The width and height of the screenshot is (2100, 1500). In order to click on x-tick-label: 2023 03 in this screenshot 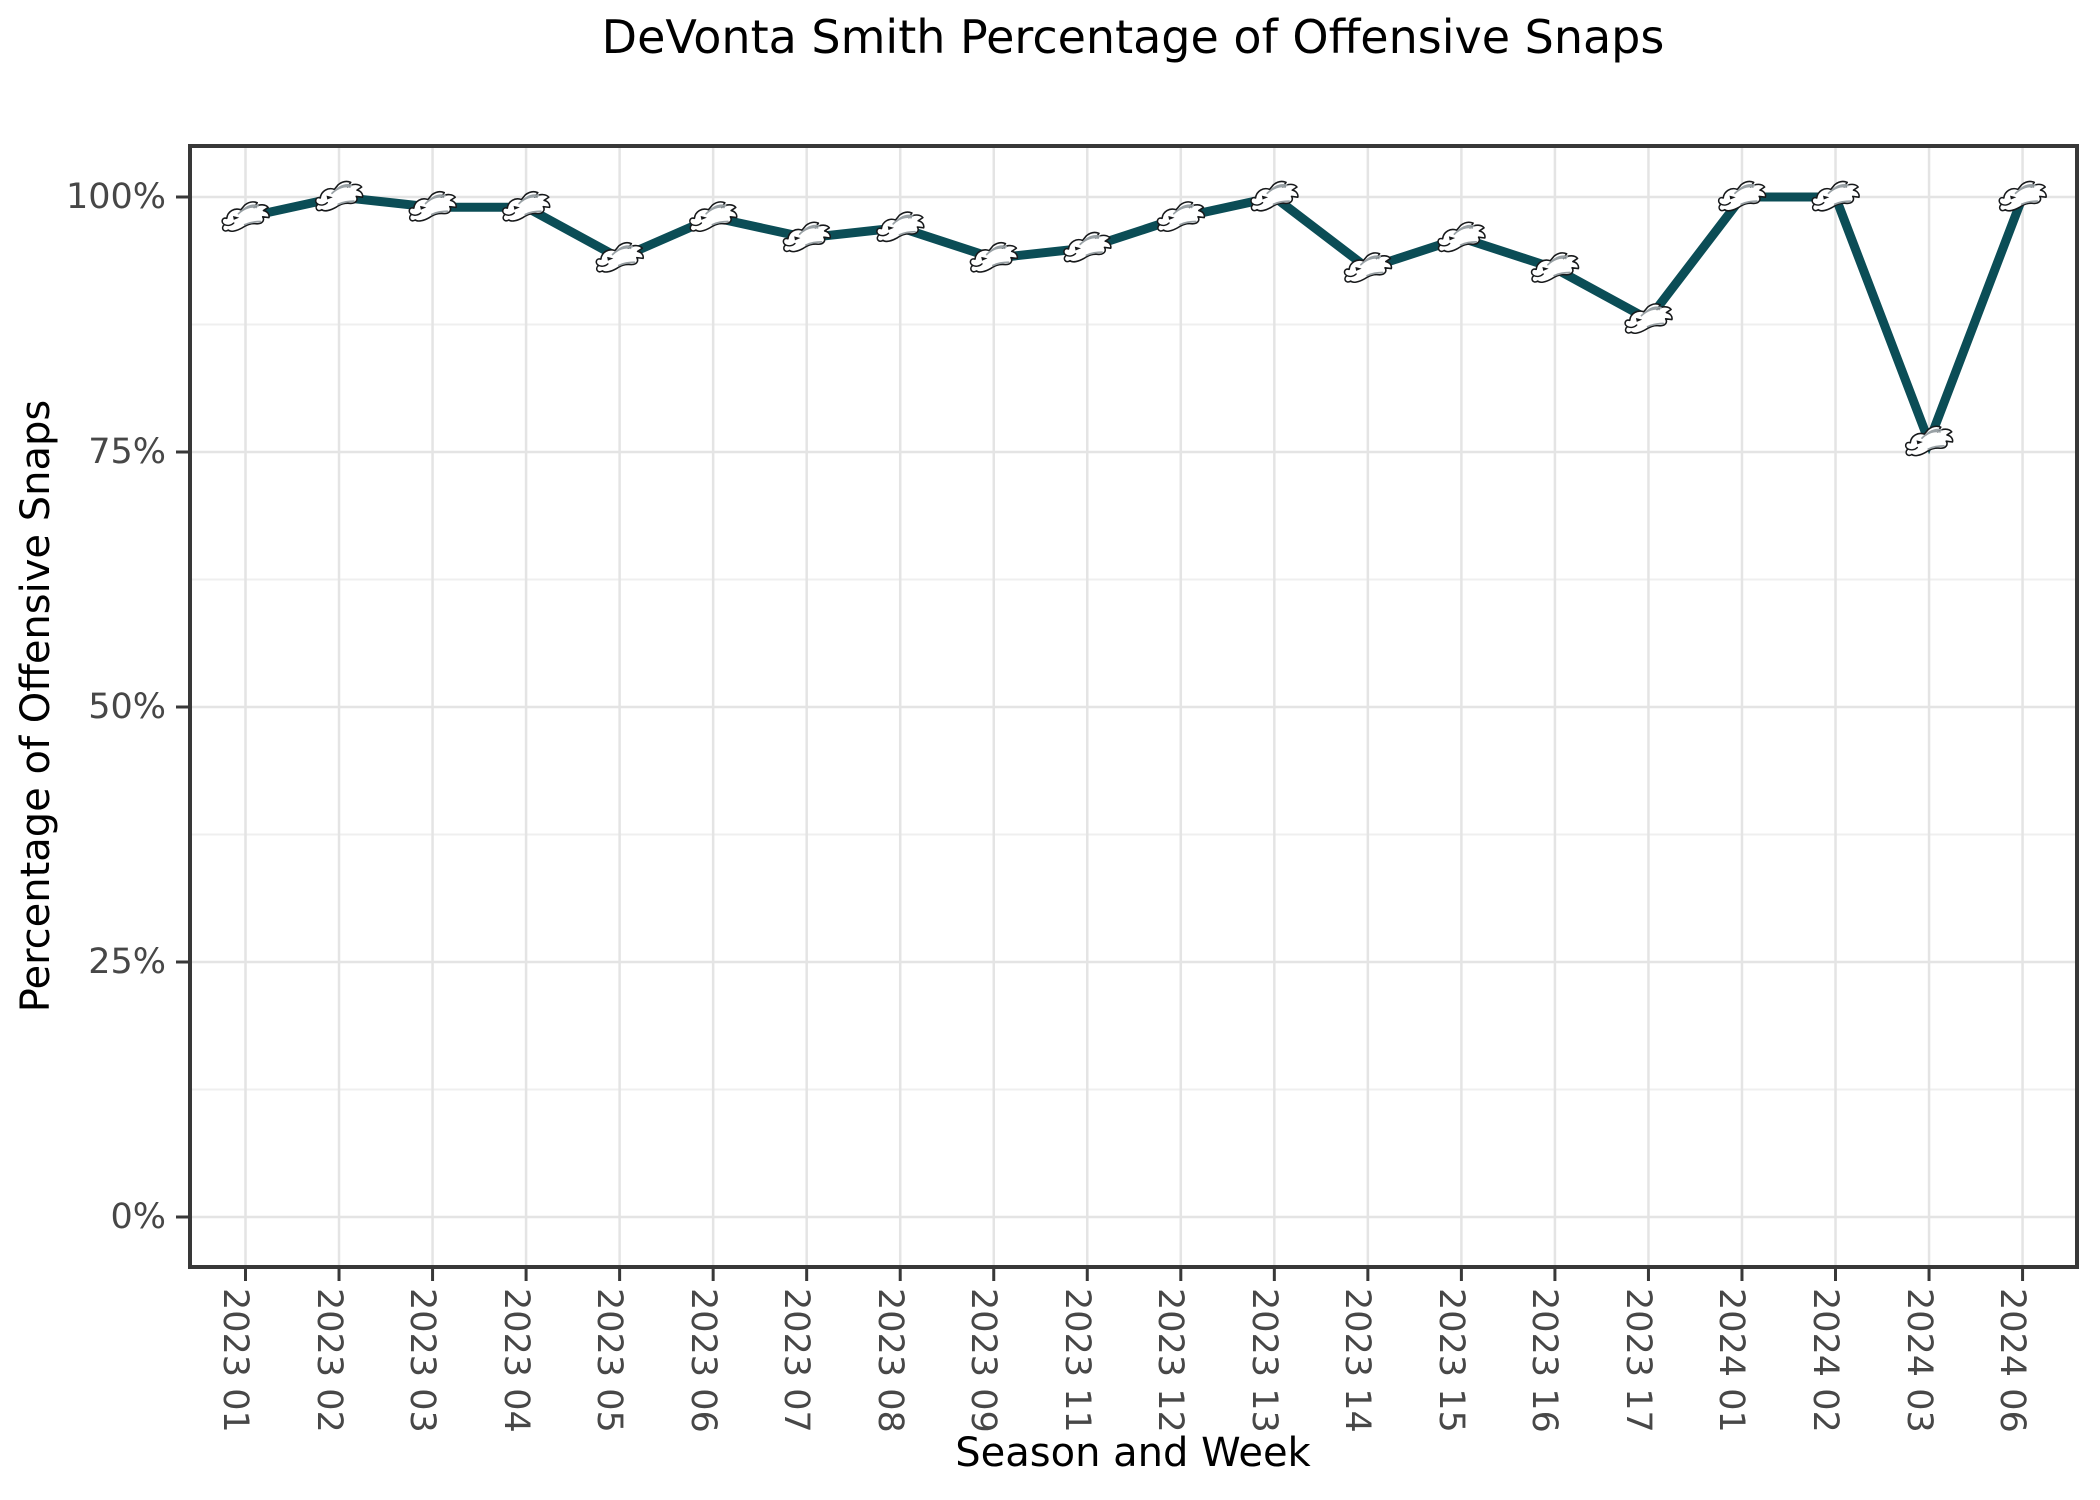, I will do `click(422, 1360)`.